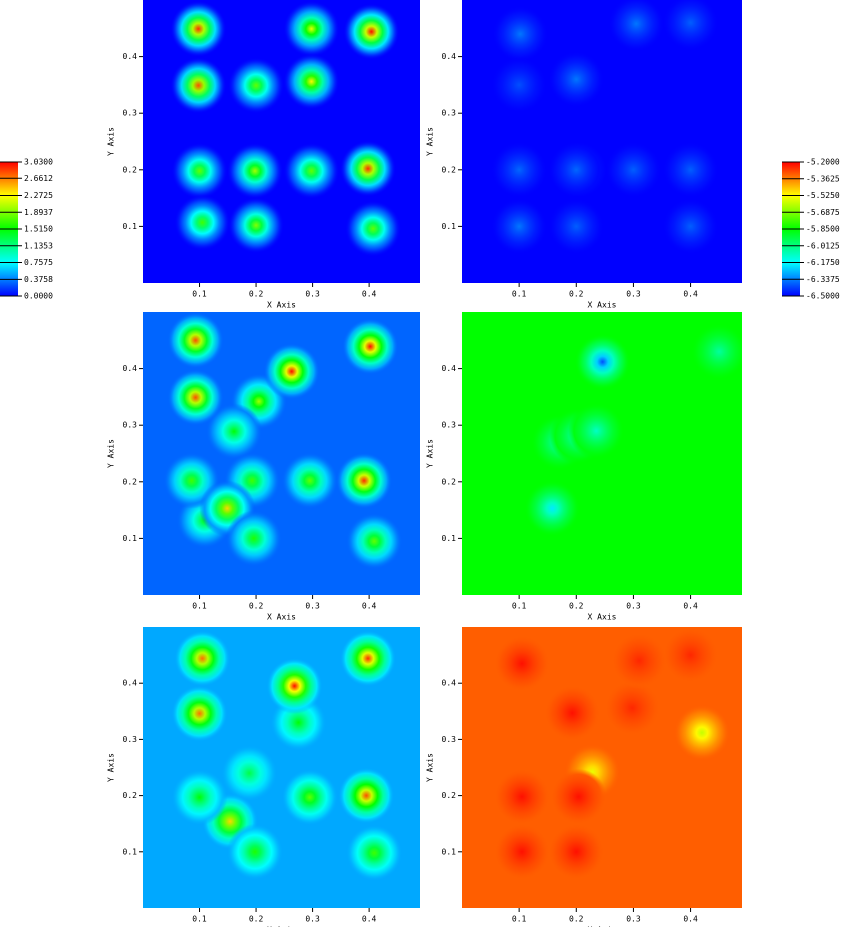 This screenshot has height=927, width=857. What do you see at coordinates (823, 296) in the screenshot?
I see `colorbar-tick-label: -6.5000` at bounding box center [823, 296].